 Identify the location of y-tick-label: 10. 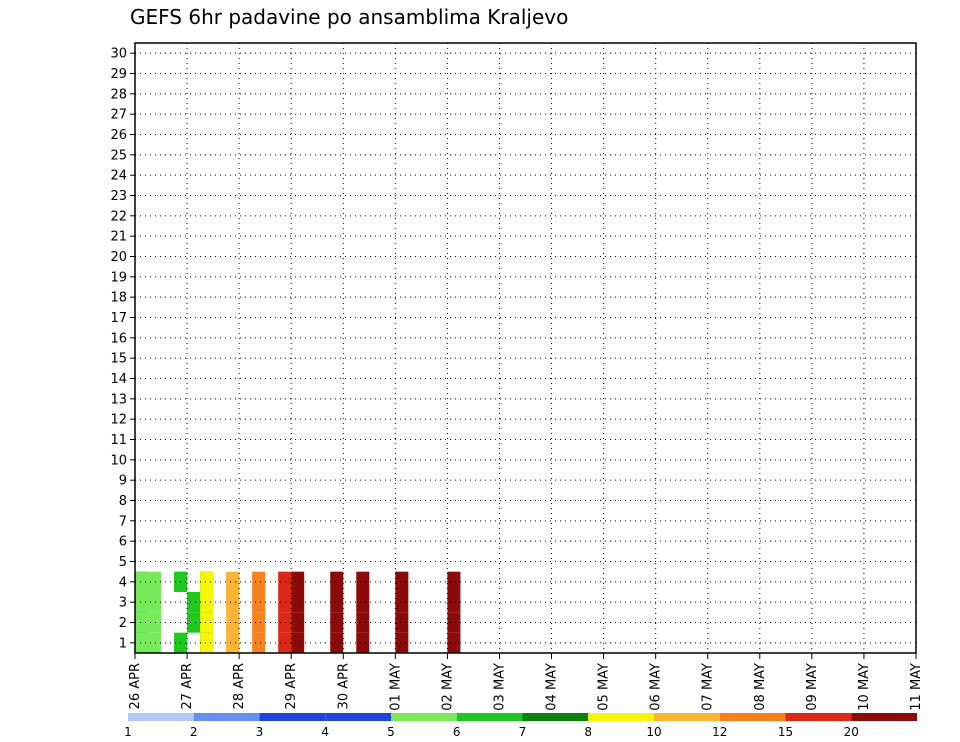
(118, 460).